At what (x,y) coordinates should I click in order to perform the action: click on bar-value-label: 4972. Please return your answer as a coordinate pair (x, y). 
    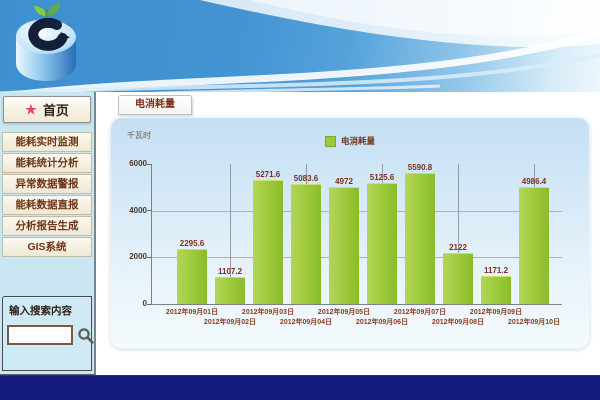
    Looking at the image, I should click on (344, 181).